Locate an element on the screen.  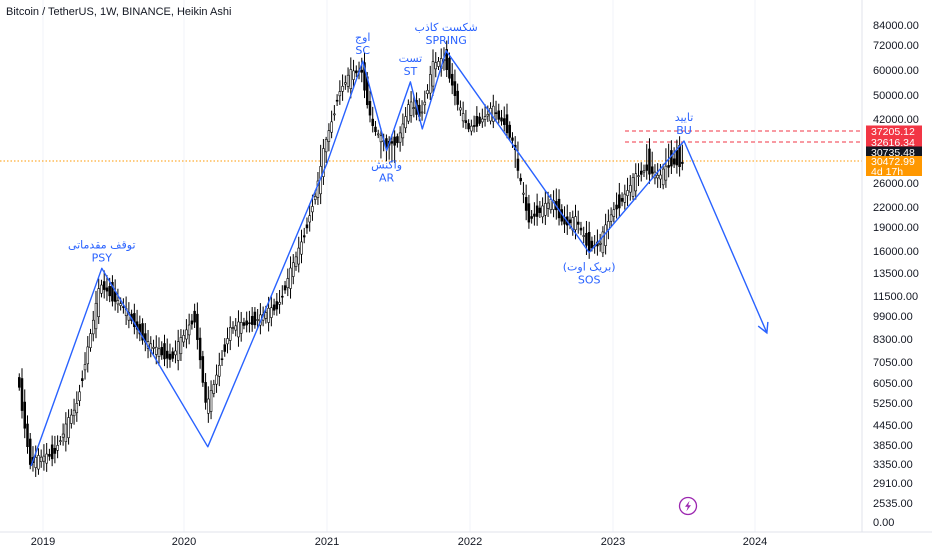
annotation-label-fa: (بریک اوت) is located at coordinates (589, 267).